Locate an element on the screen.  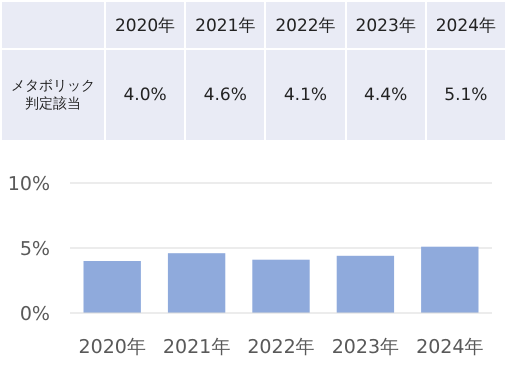
y-tick-label: 5% is located at coordinates (35, 249).